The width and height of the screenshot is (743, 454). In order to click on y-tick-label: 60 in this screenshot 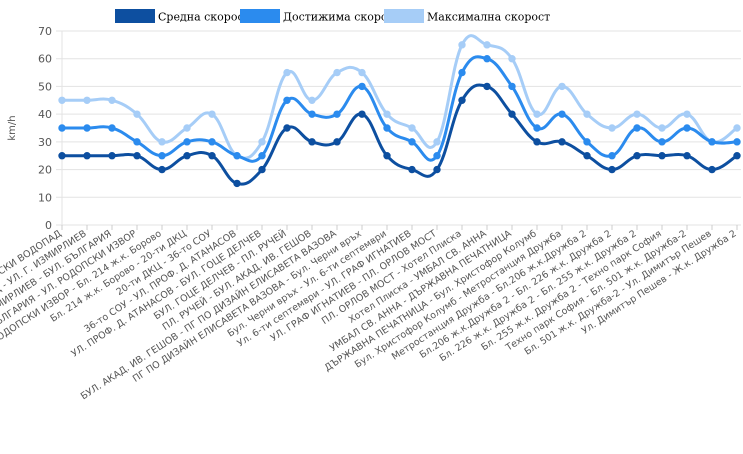, I will do `click(45, 59)`.